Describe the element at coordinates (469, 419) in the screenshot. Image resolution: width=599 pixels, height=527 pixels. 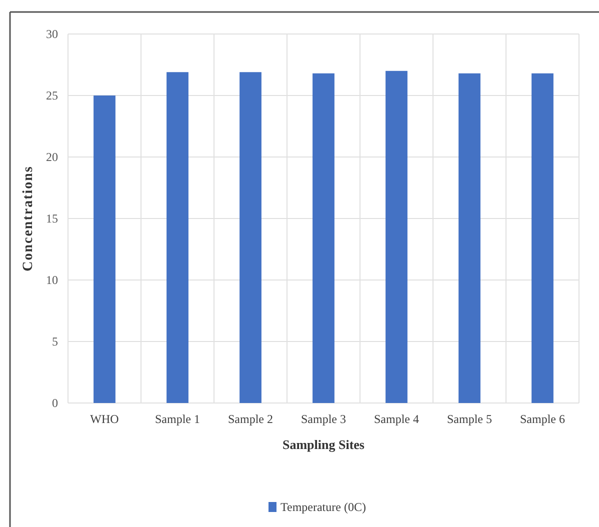
I see `x-tick-label: Sample 5` at that location.